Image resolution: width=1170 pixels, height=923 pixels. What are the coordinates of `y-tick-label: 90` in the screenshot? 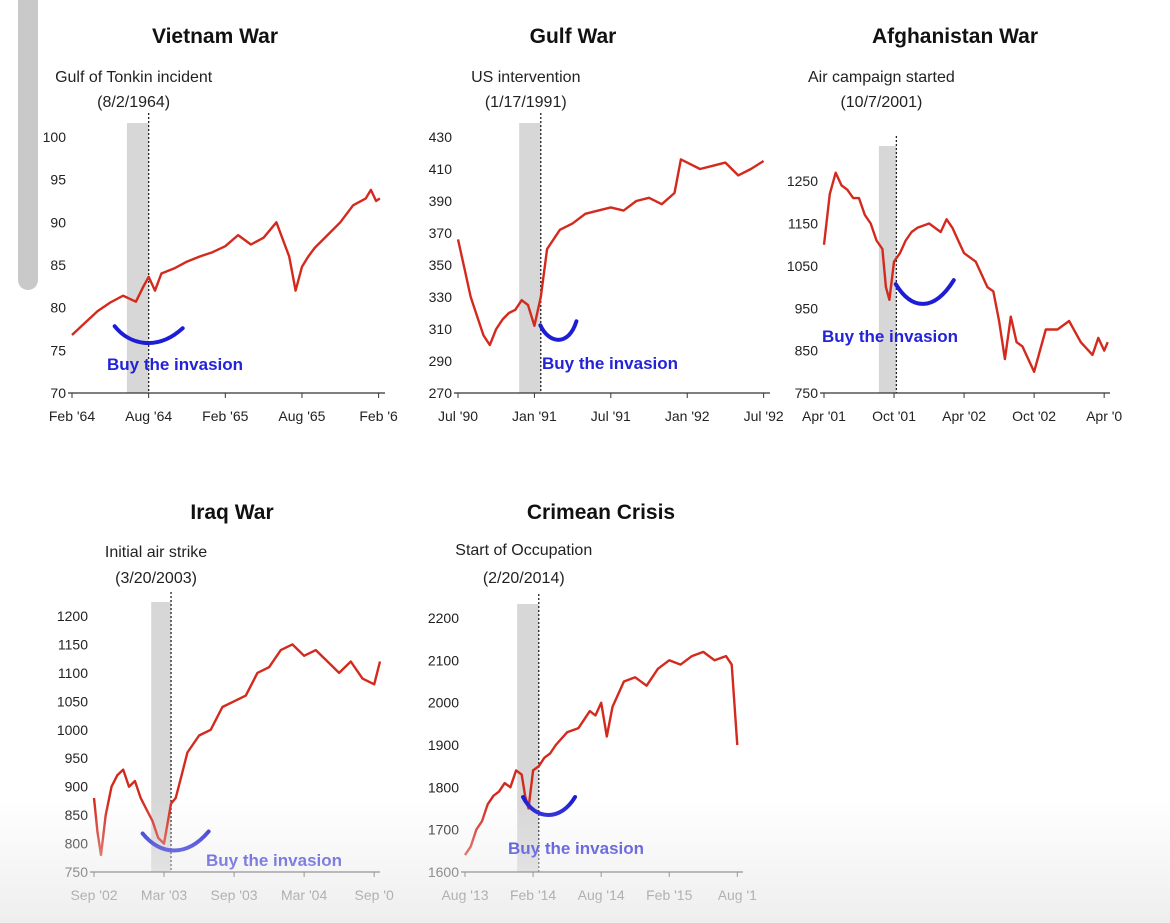 It's located at (58, 222).